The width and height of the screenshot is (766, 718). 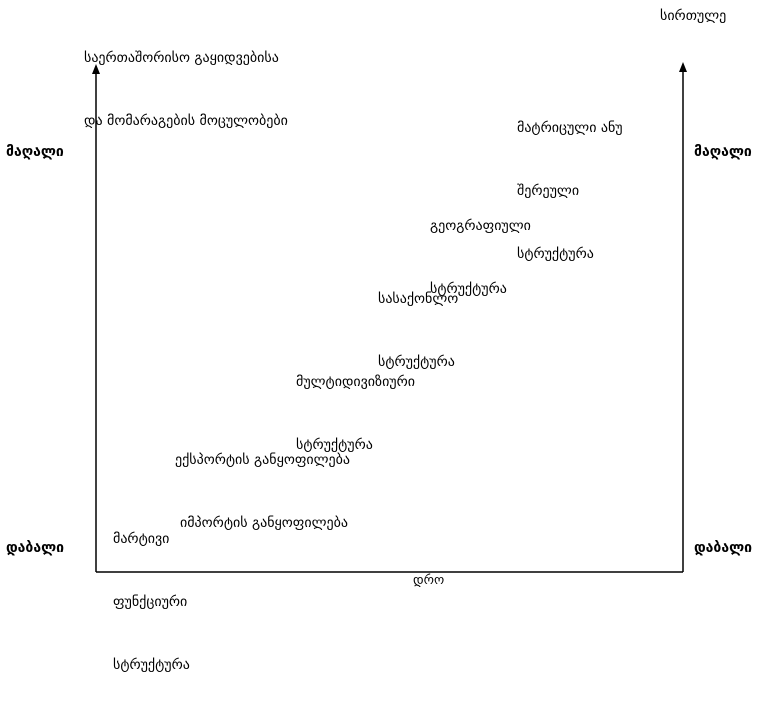 What do you see at coordinates (355, 414) in the screenshot?
I see `stage-multidivisional-structure: მულტიდივიზიური სტრუქტურა` at bounding box center [355, 414].